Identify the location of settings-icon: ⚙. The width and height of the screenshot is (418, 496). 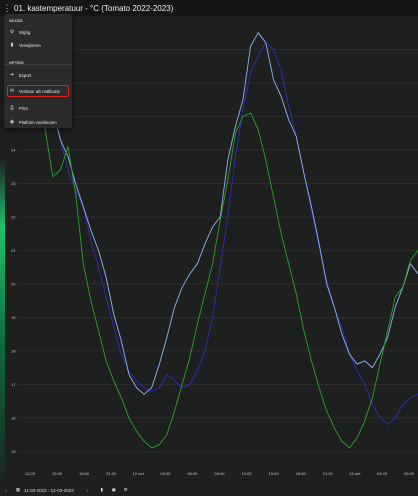
(125, 489).